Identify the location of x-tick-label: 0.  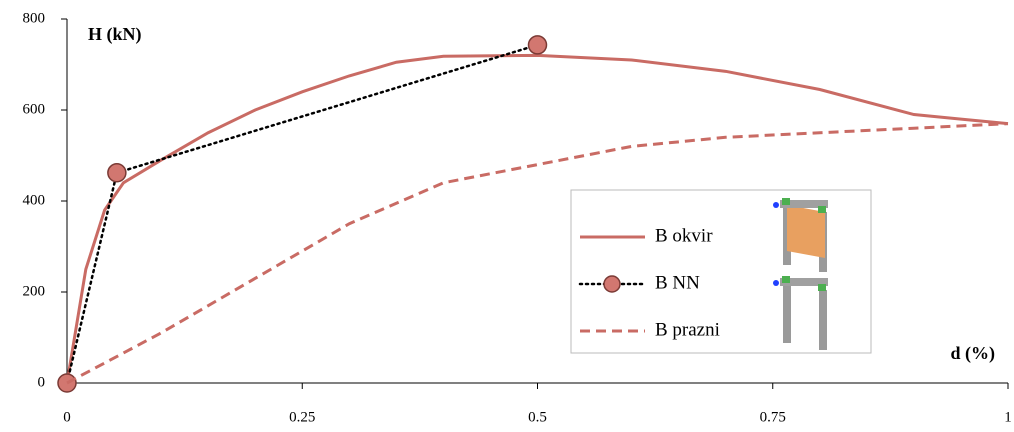
(67, 417).